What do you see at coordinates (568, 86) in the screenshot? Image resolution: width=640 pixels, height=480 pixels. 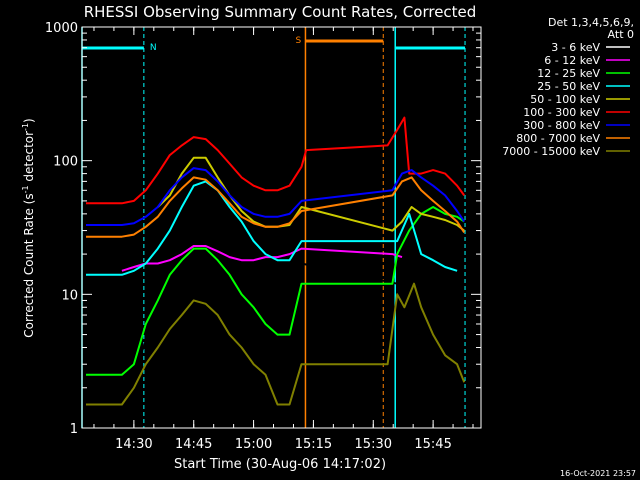 I see `legend-label-3: 25 - 50 keV` at bounding box center [568, 86].